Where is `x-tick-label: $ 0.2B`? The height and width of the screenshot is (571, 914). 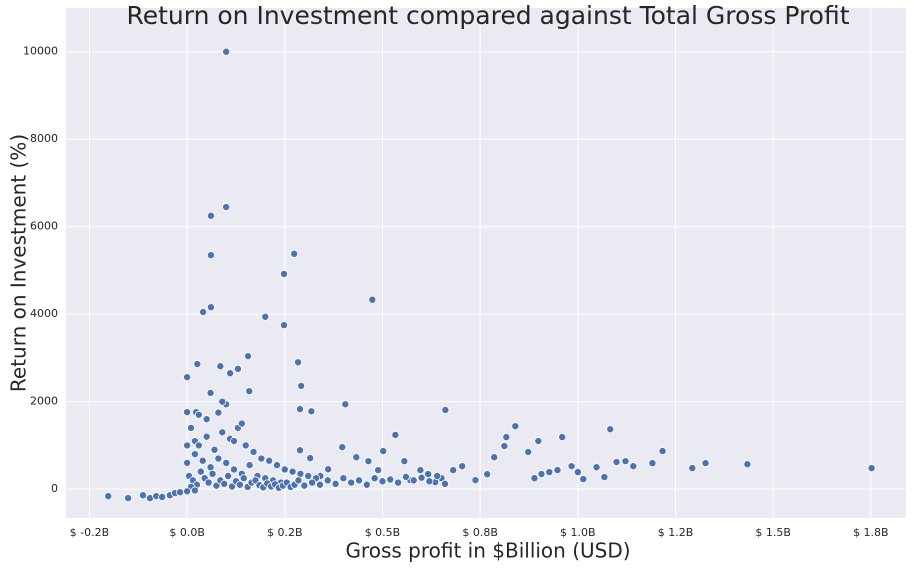
x-tick-label: $ 0.2B is located at coordinates (285, 532).